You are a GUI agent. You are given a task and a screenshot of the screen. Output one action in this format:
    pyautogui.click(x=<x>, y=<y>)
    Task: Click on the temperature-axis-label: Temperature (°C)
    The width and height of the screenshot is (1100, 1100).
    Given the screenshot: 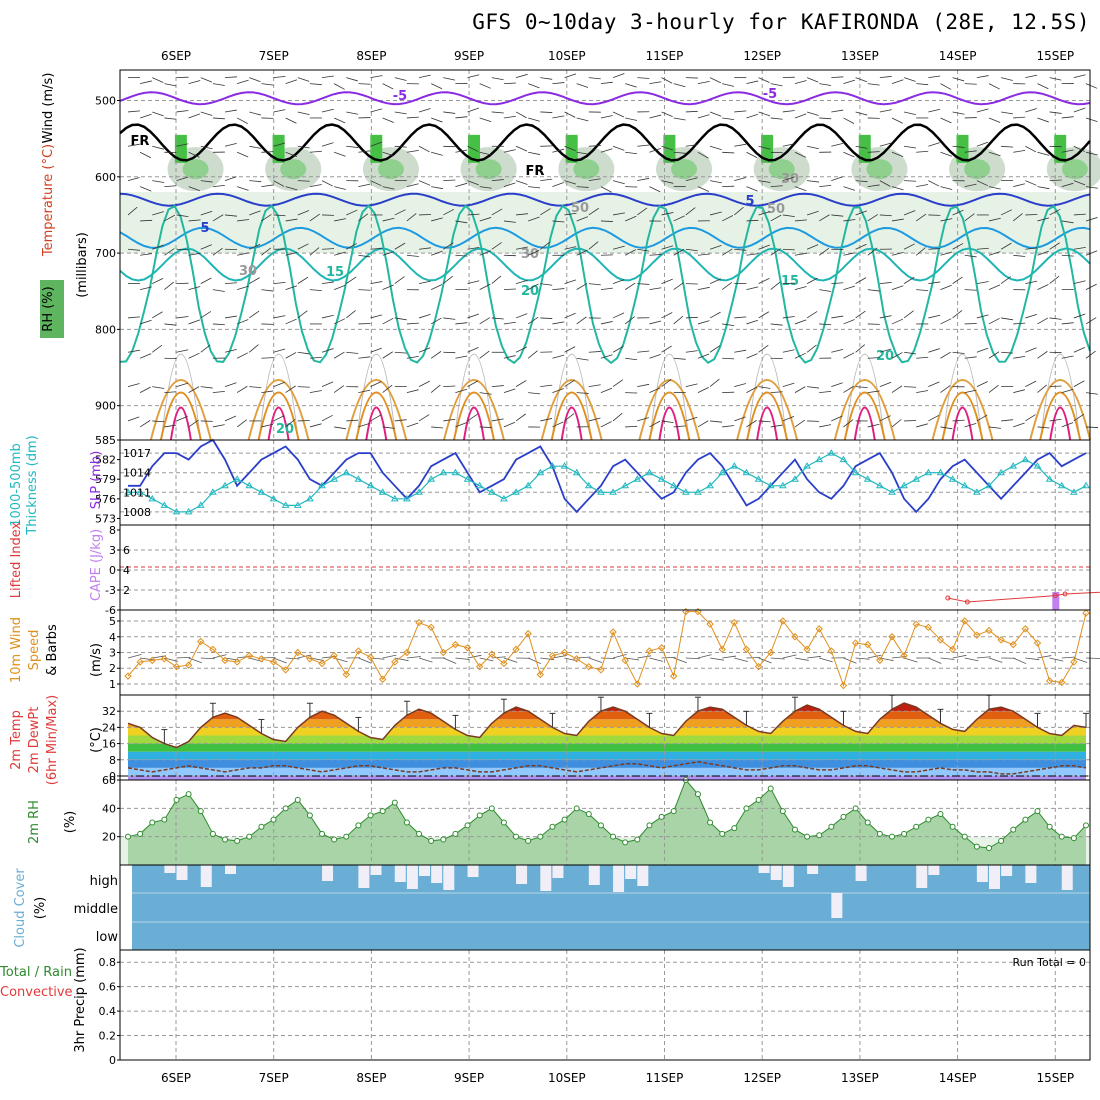 What is the action you would take?
    pyautogui.click(x=48, y=200)
    